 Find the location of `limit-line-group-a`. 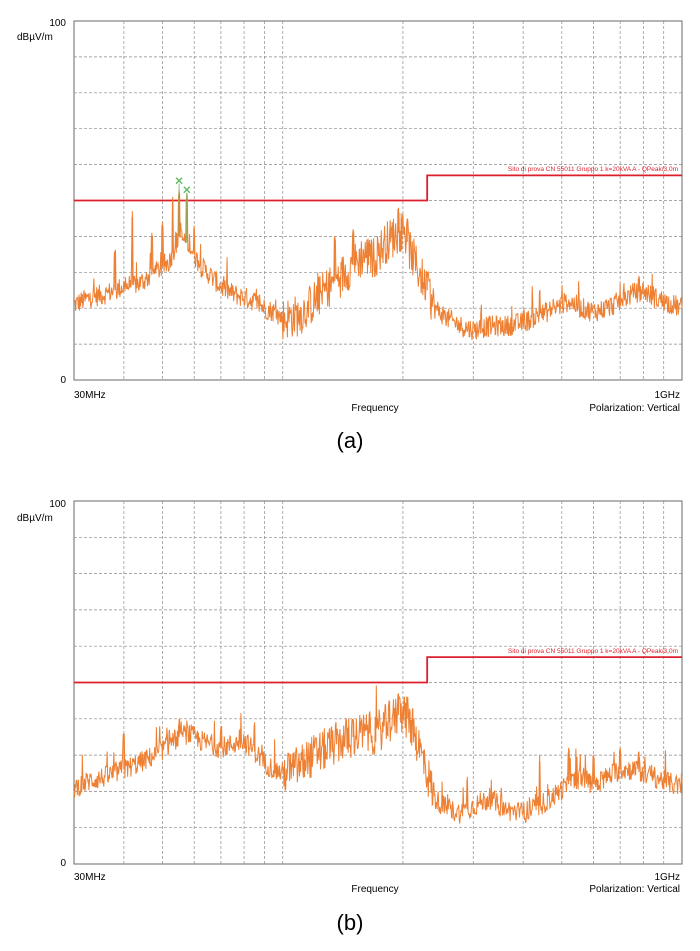

limit-line-group-a is located at coordinates (378, 188).